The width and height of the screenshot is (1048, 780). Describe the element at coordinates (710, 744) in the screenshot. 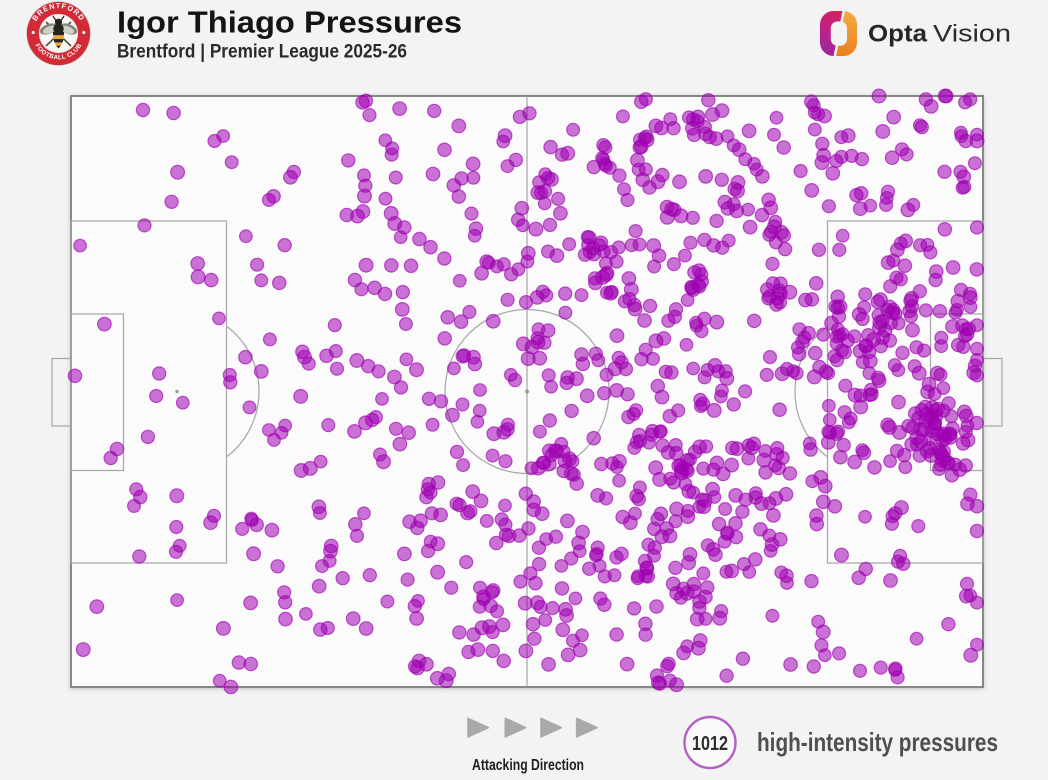

I see `svg-text: 1012` at that location.